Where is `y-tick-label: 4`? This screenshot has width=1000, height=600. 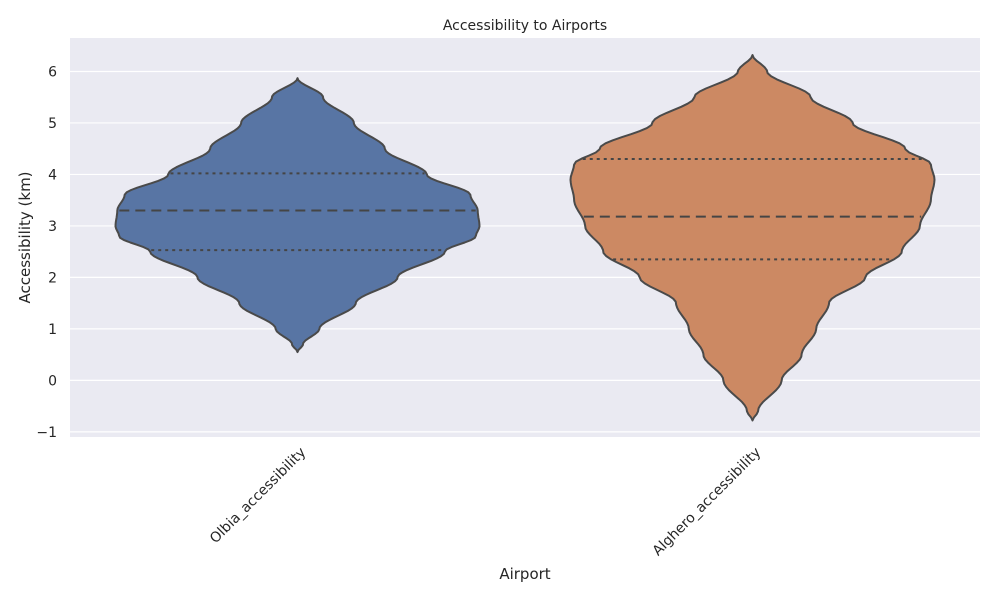 y-tick-label: 4 is located at coordinates (52, 175).